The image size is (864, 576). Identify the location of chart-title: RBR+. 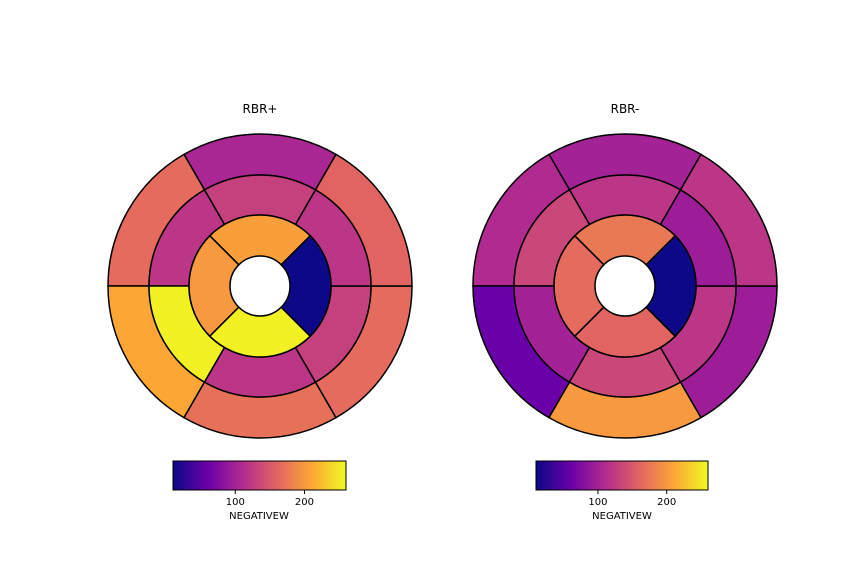
(260, 109).